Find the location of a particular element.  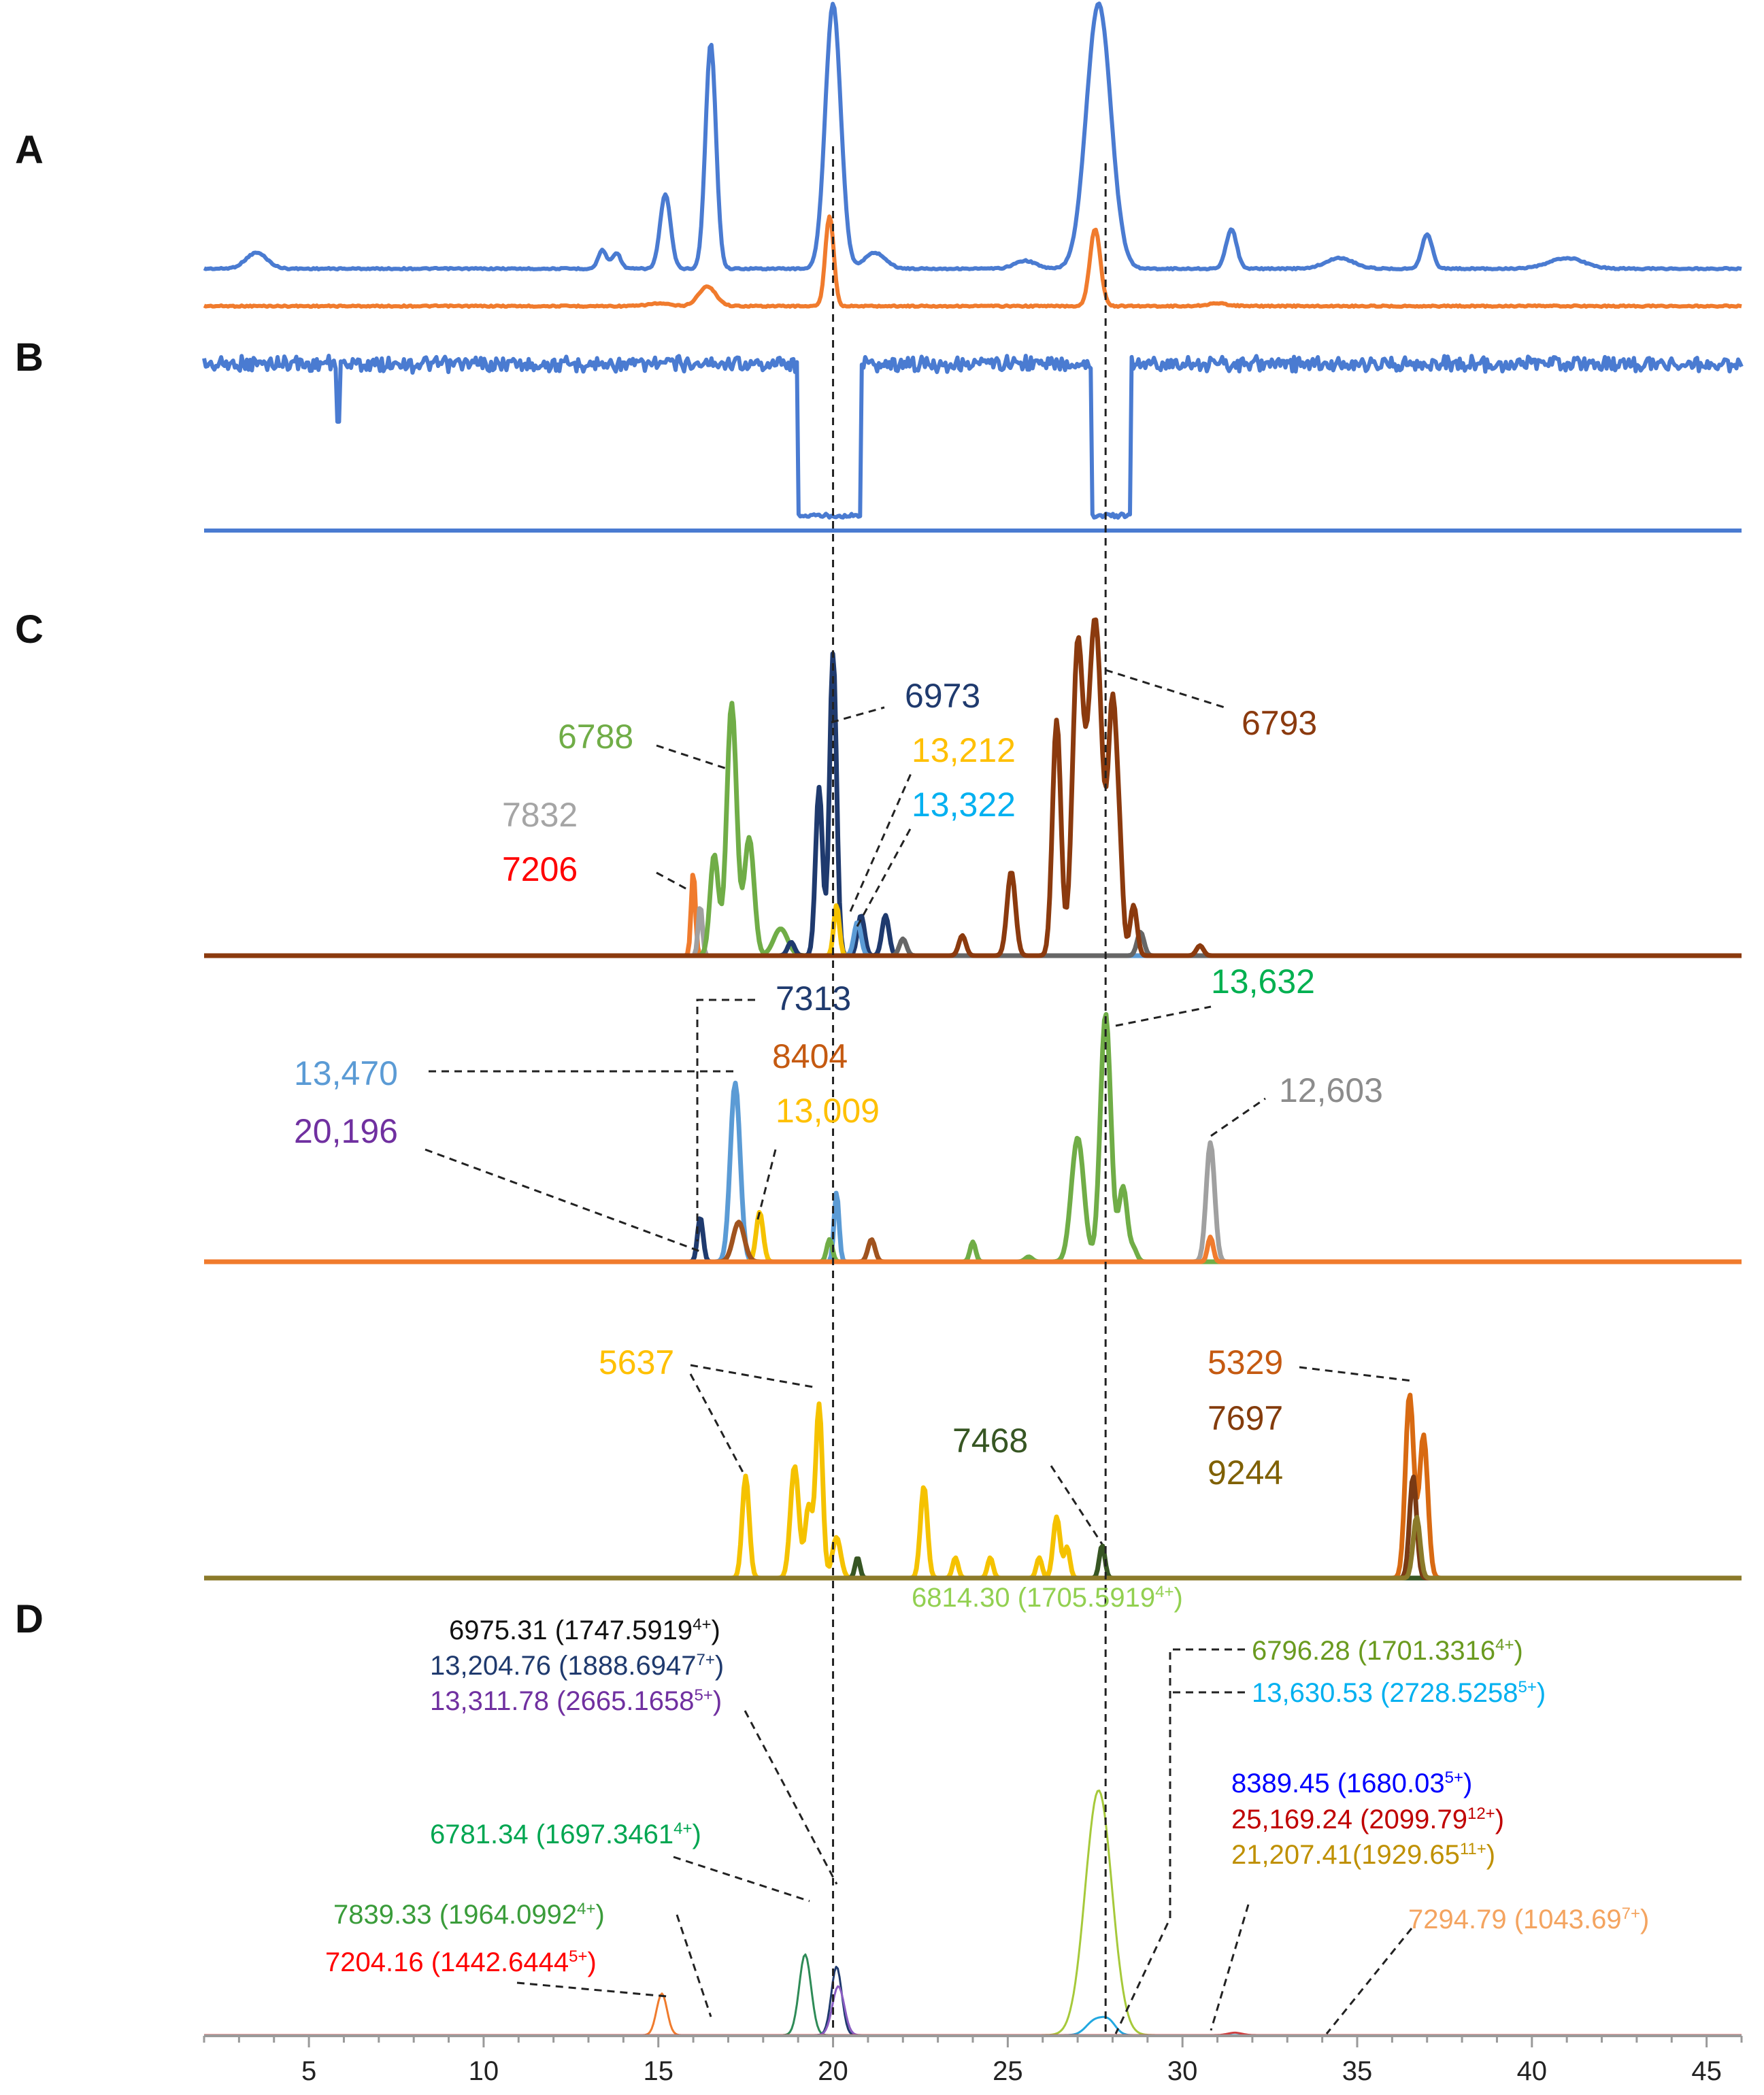

x-tick-label: 10 is located at coordinates (484, 2071).